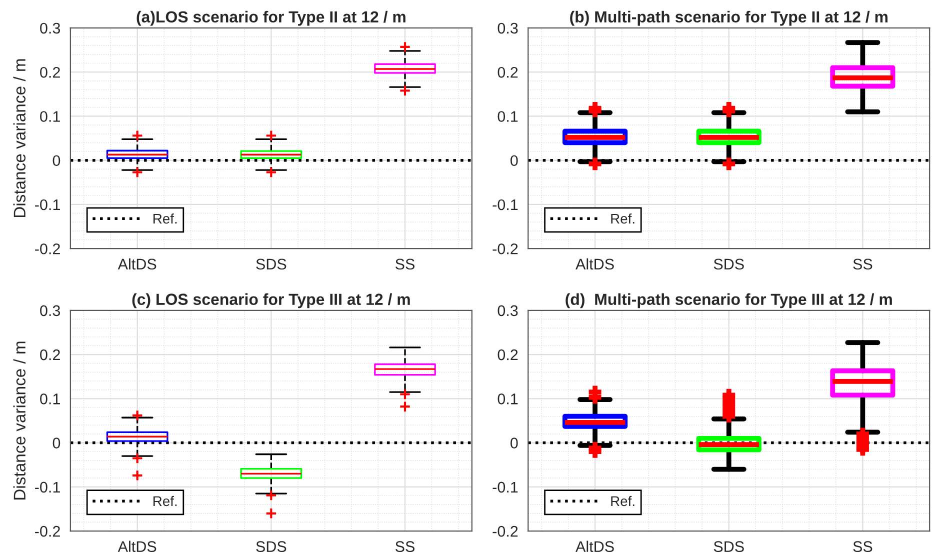 Image resolution: width=939 pixels, height=559 pixels. I want to click on chart-title: (c) LOS scenario for Type III at 12 / m, so click(271, 300).